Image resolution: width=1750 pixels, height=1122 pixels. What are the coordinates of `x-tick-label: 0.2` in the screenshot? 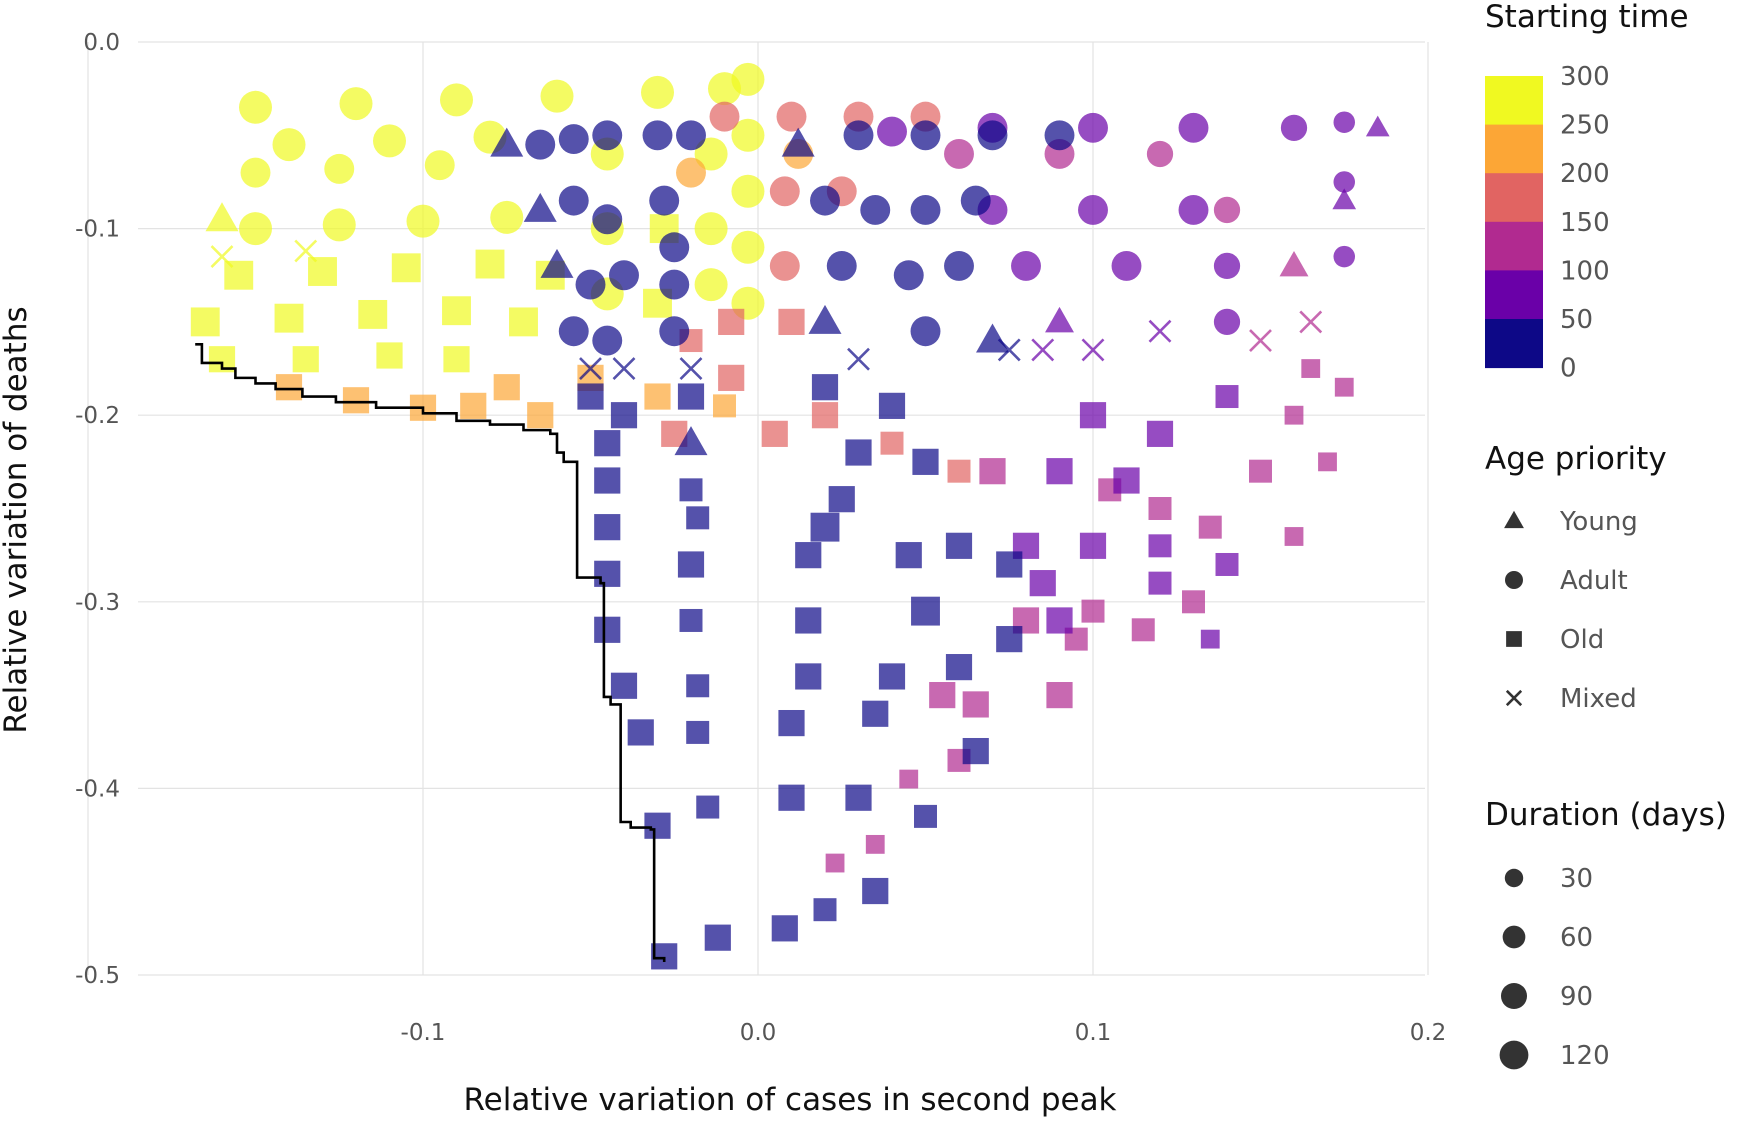 It's located at (1428, 1033).